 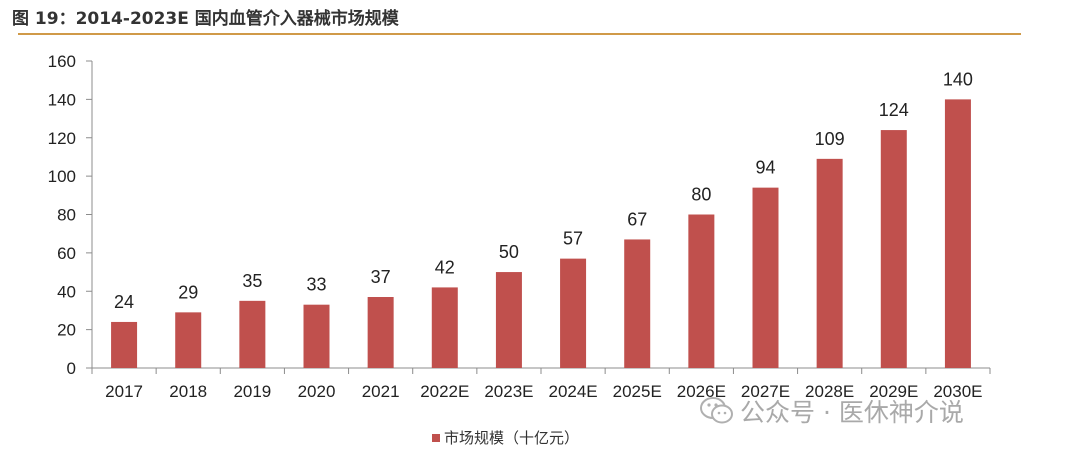 I want to click on x-tick-label: 2019, so click(x=252, y=391).